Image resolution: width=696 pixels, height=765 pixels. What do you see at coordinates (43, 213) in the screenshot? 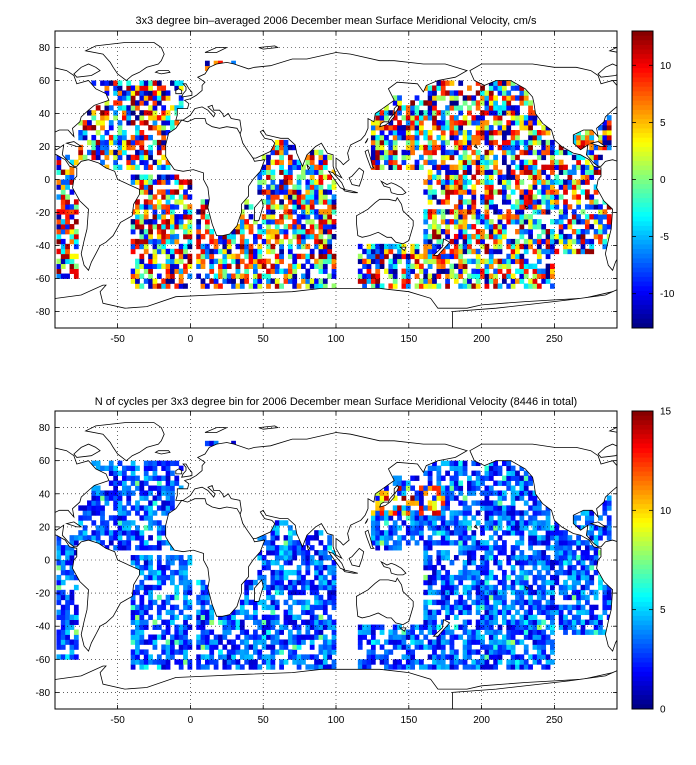
I see `y-tick-label: -20` at bounding box center [43, 213].